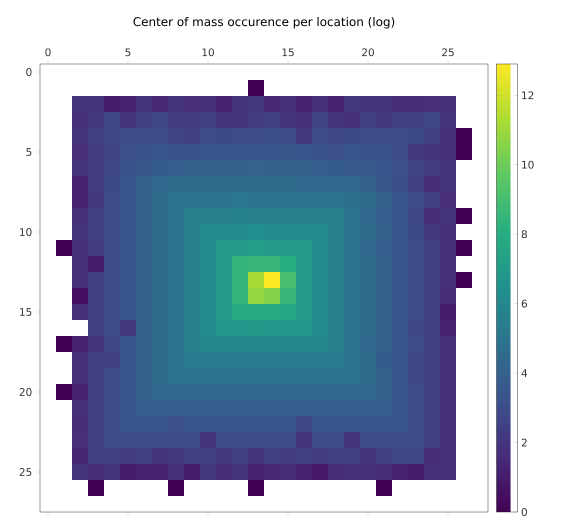 This screenshot has width=578, height=521. I want to click on x-tick-label: 25, so click(448, 52).